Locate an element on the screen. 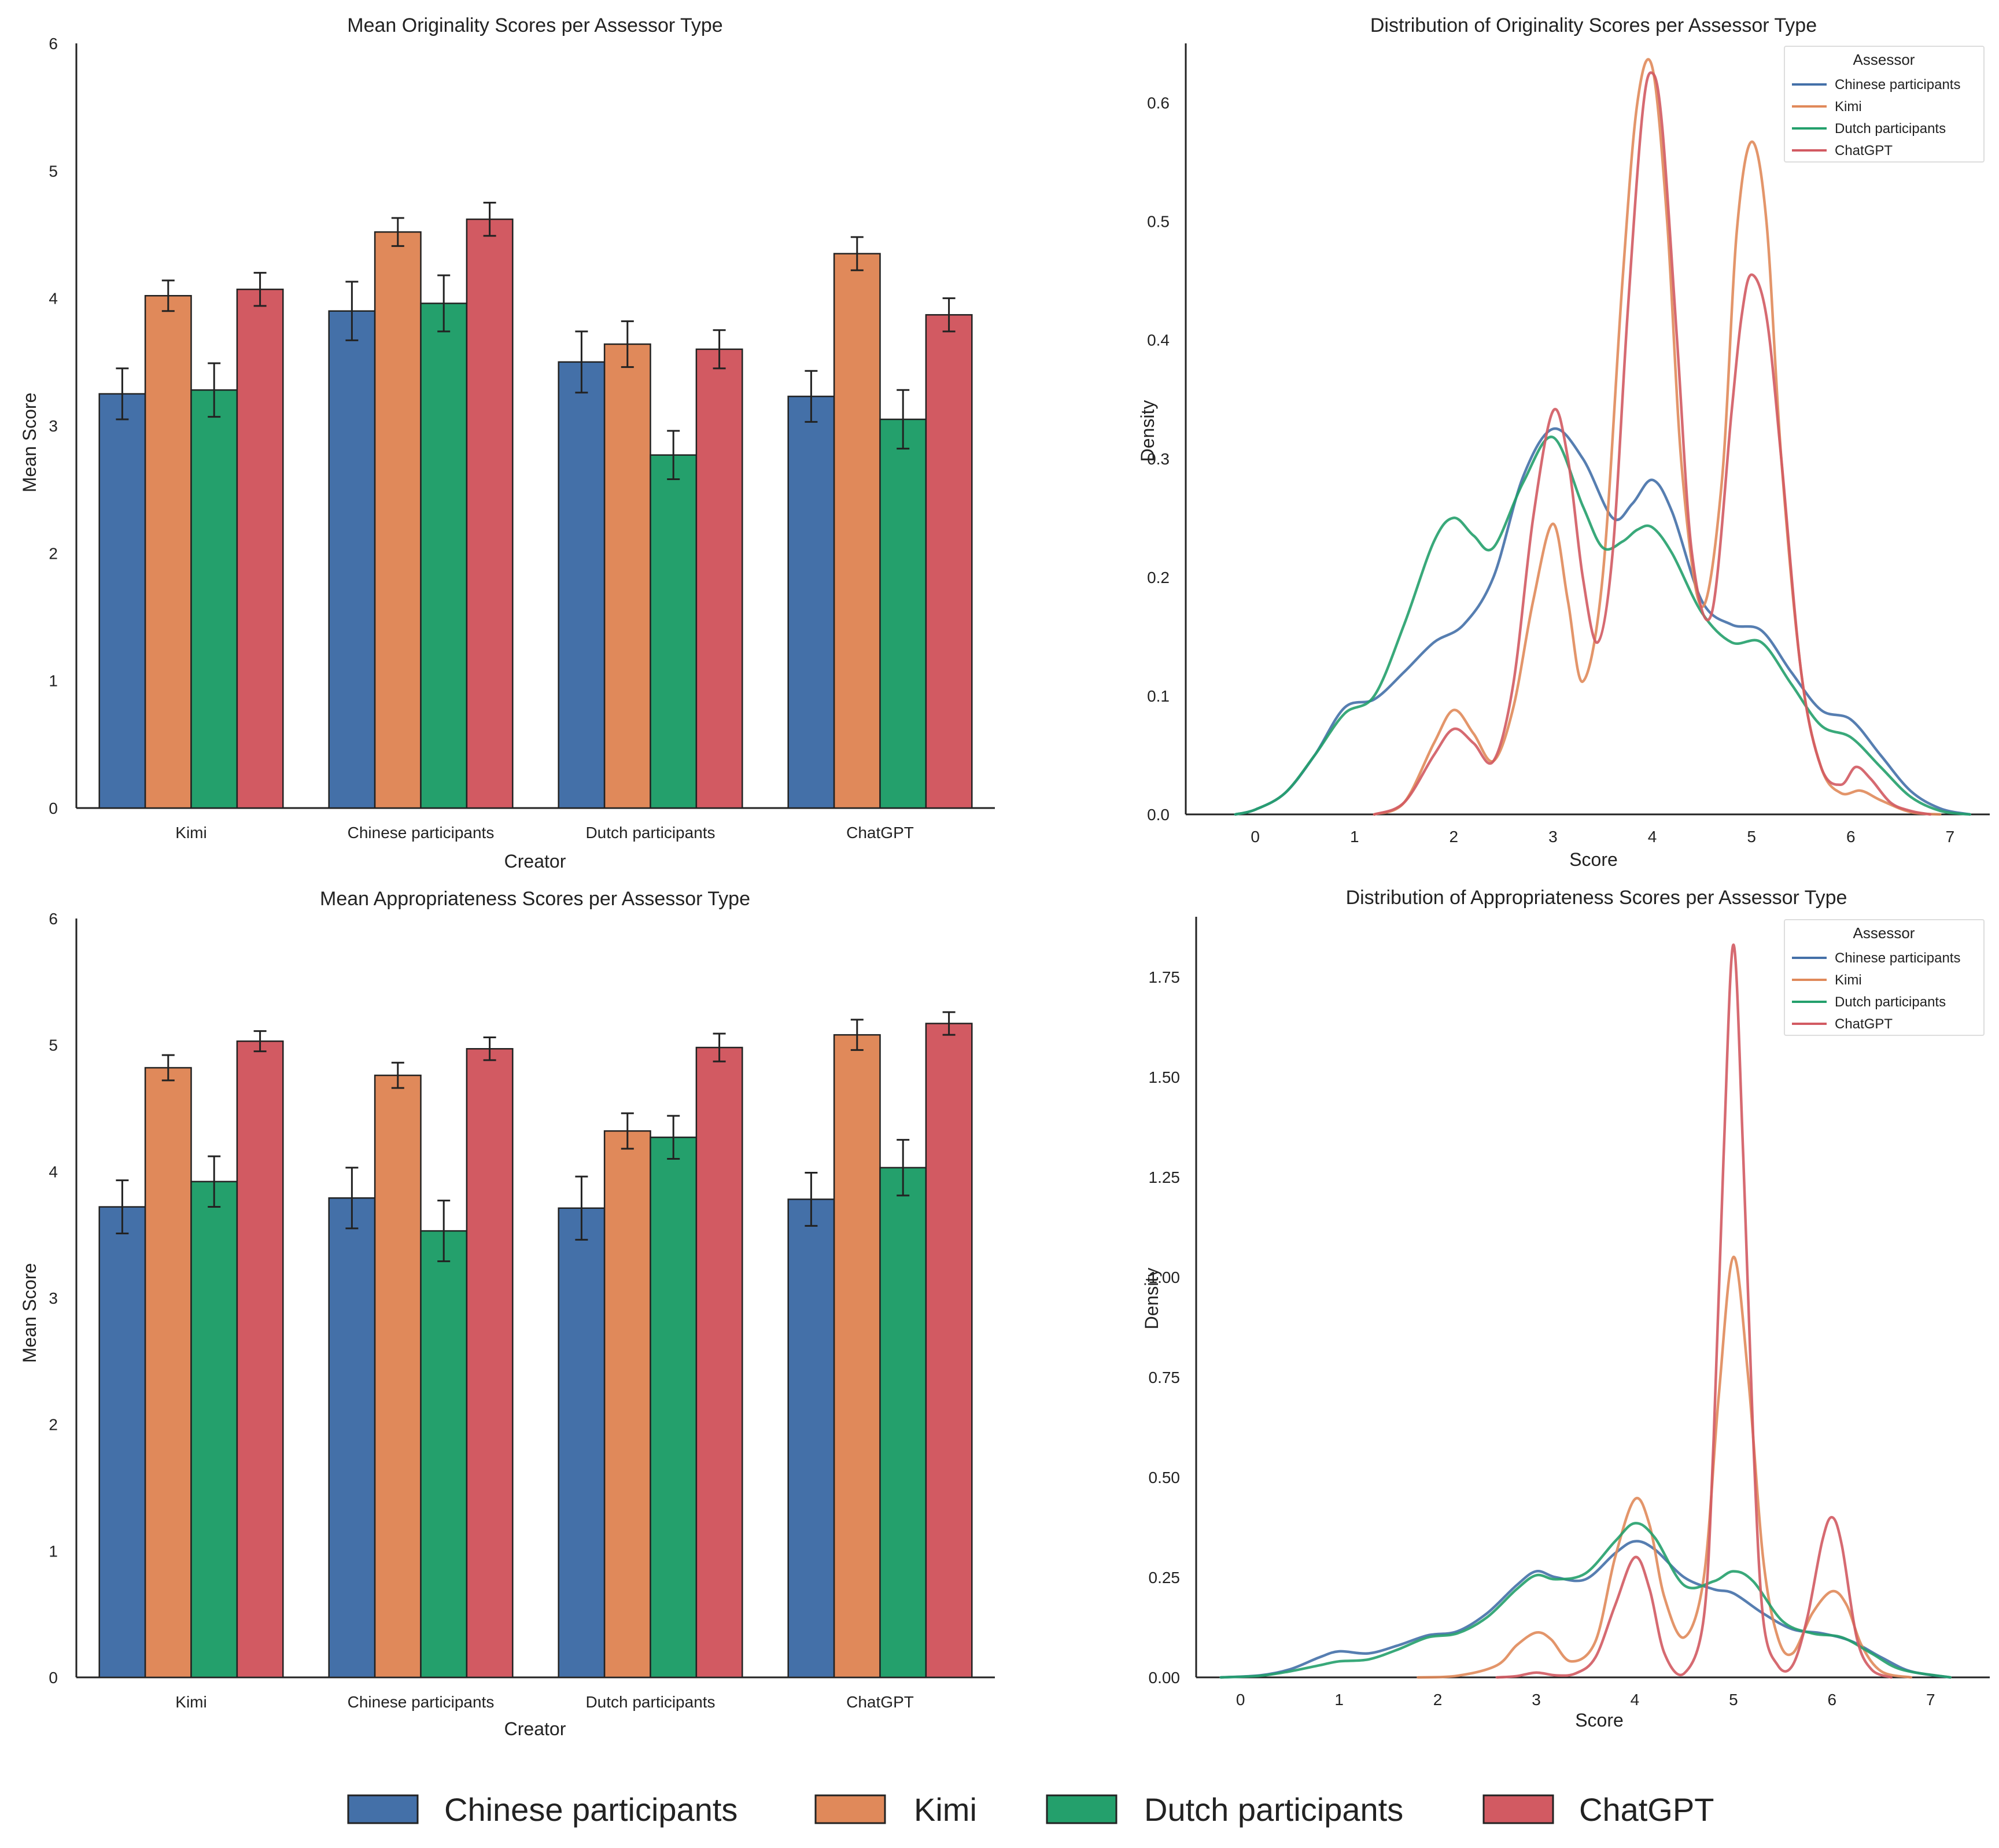 Image resolution: width=1999 pixels, height=1848 pixels. legend-frame is located at coordinates (1884, 978).